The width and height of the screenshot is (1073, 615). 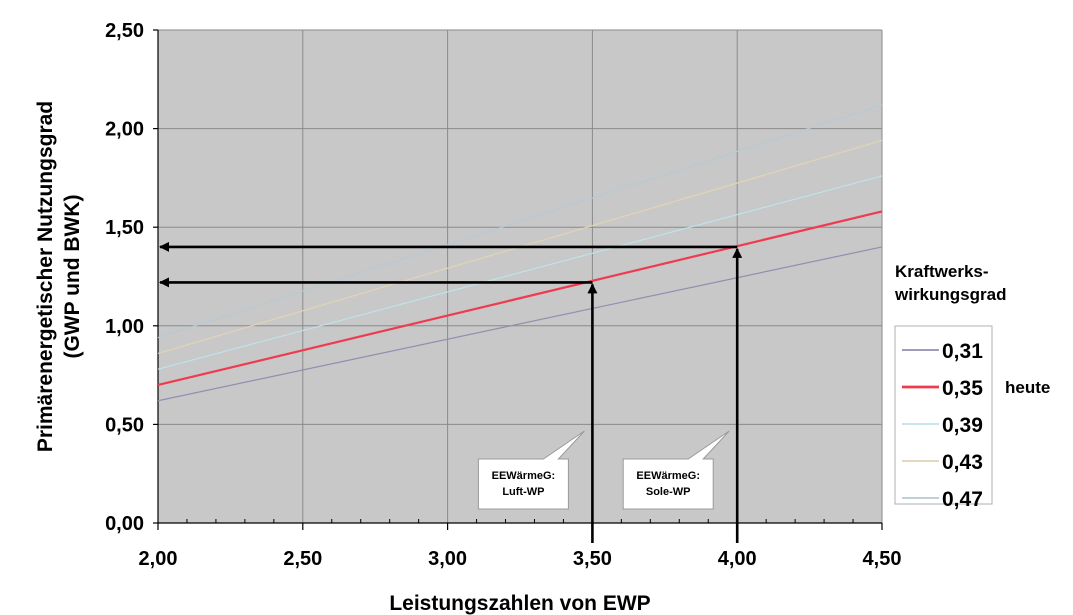 What do you see at coordinates (962, 351) in the screenshot?
I see `legend-label: 0,31` at bounding box center [962, 351].